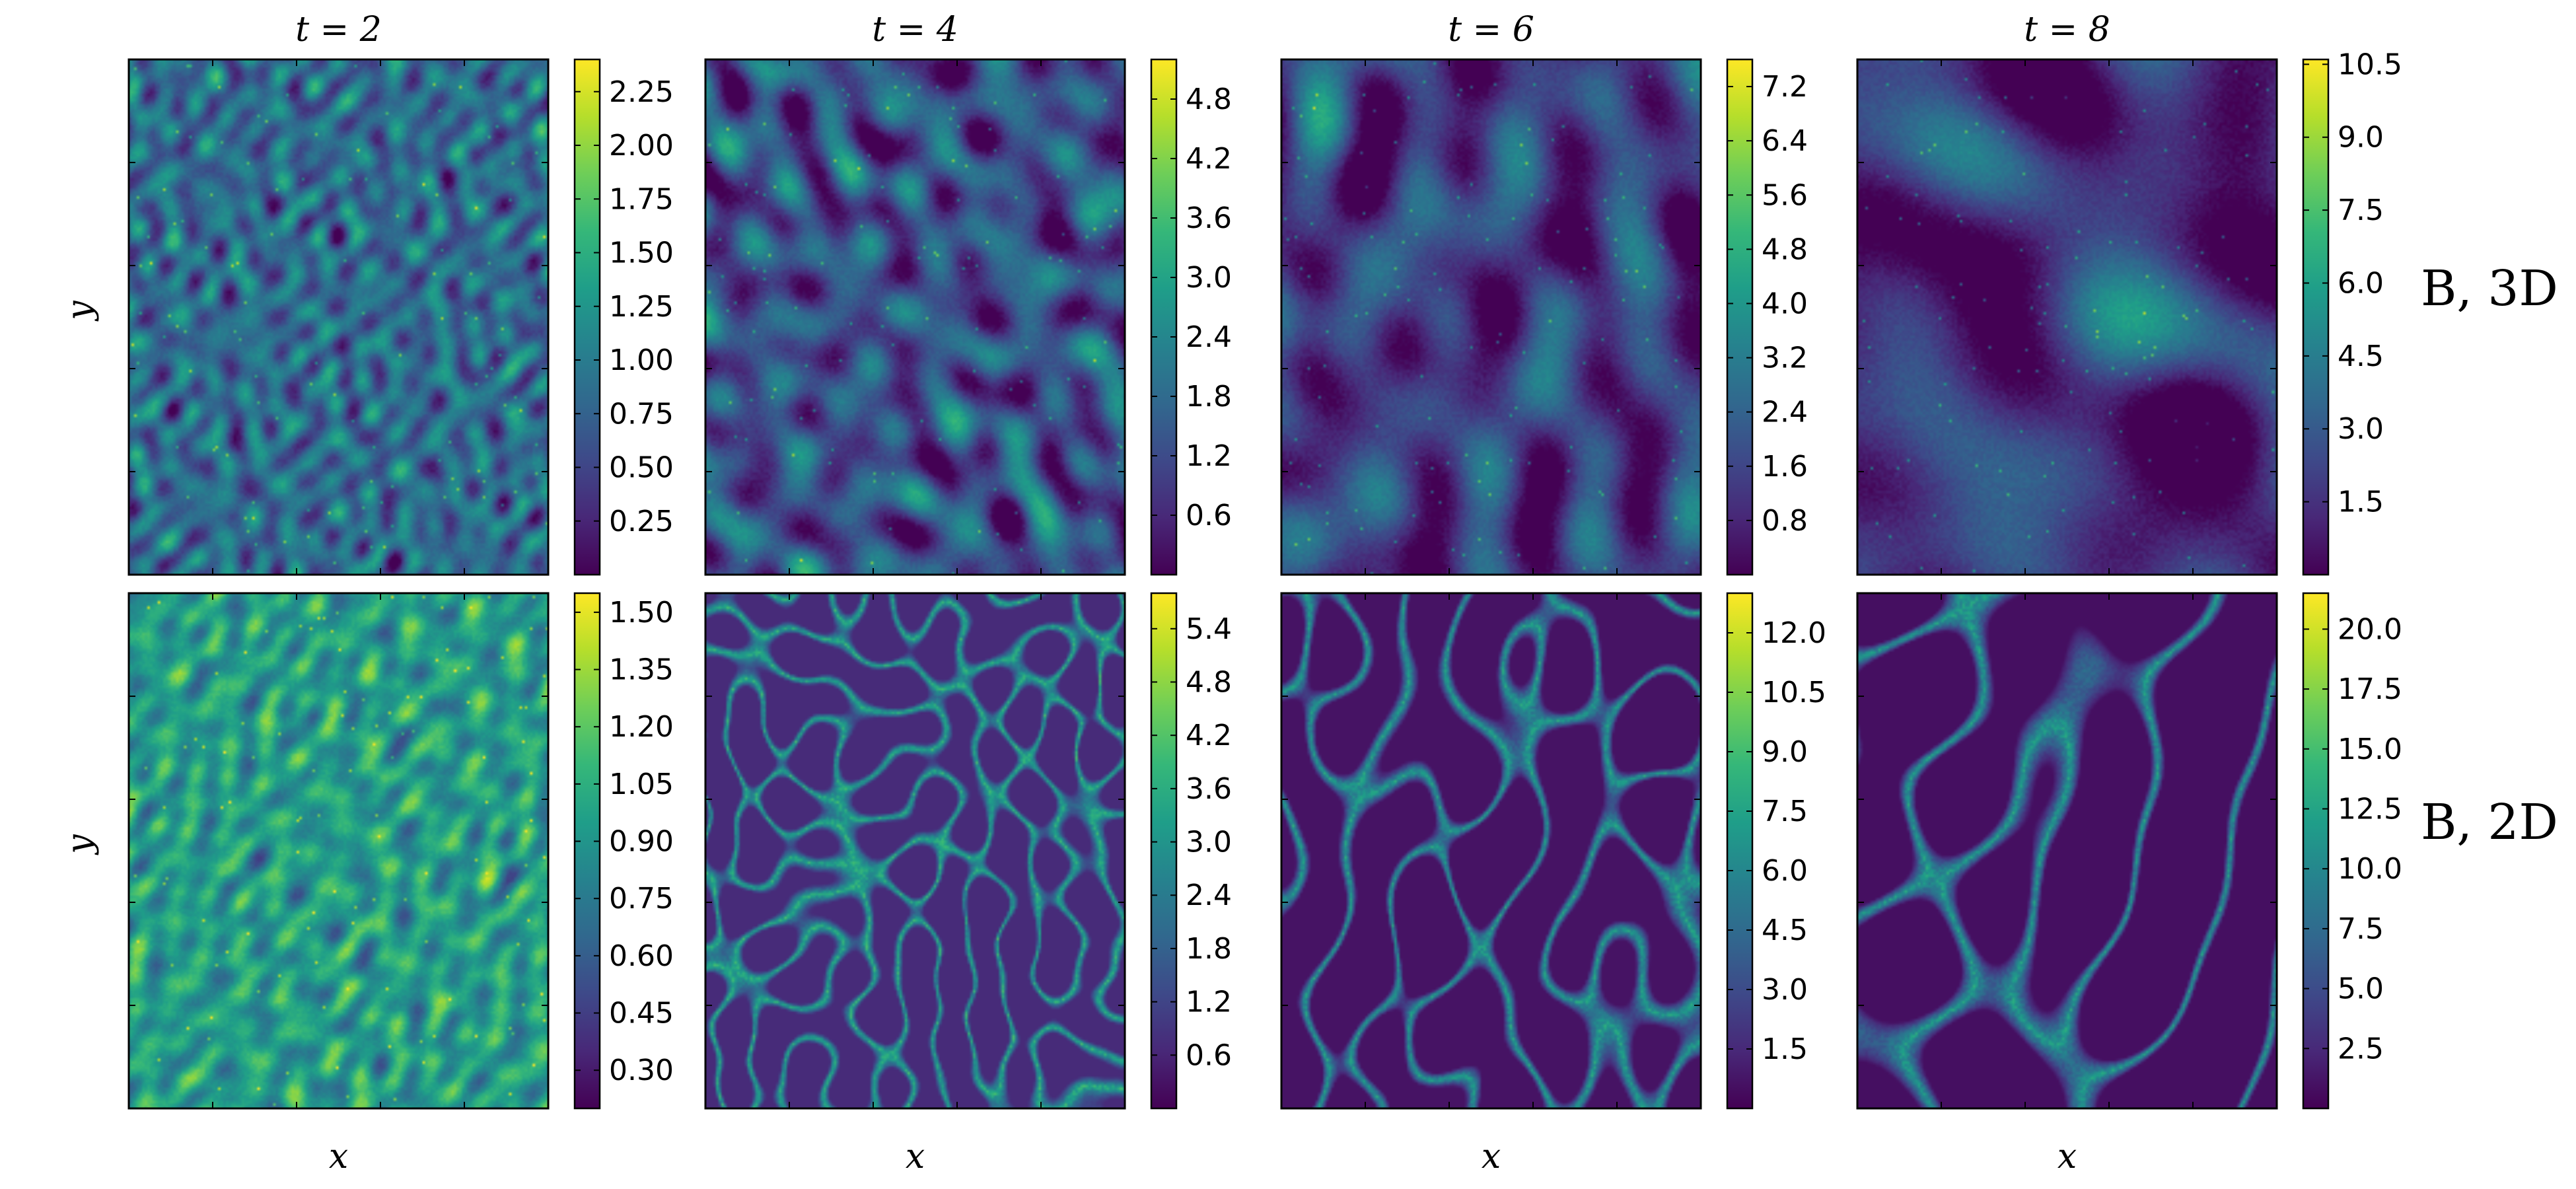 The height and width of the screenshot is (1189, 2576). I want to click on colorbar-tick-label: 2.5, so click(2361, 1048).